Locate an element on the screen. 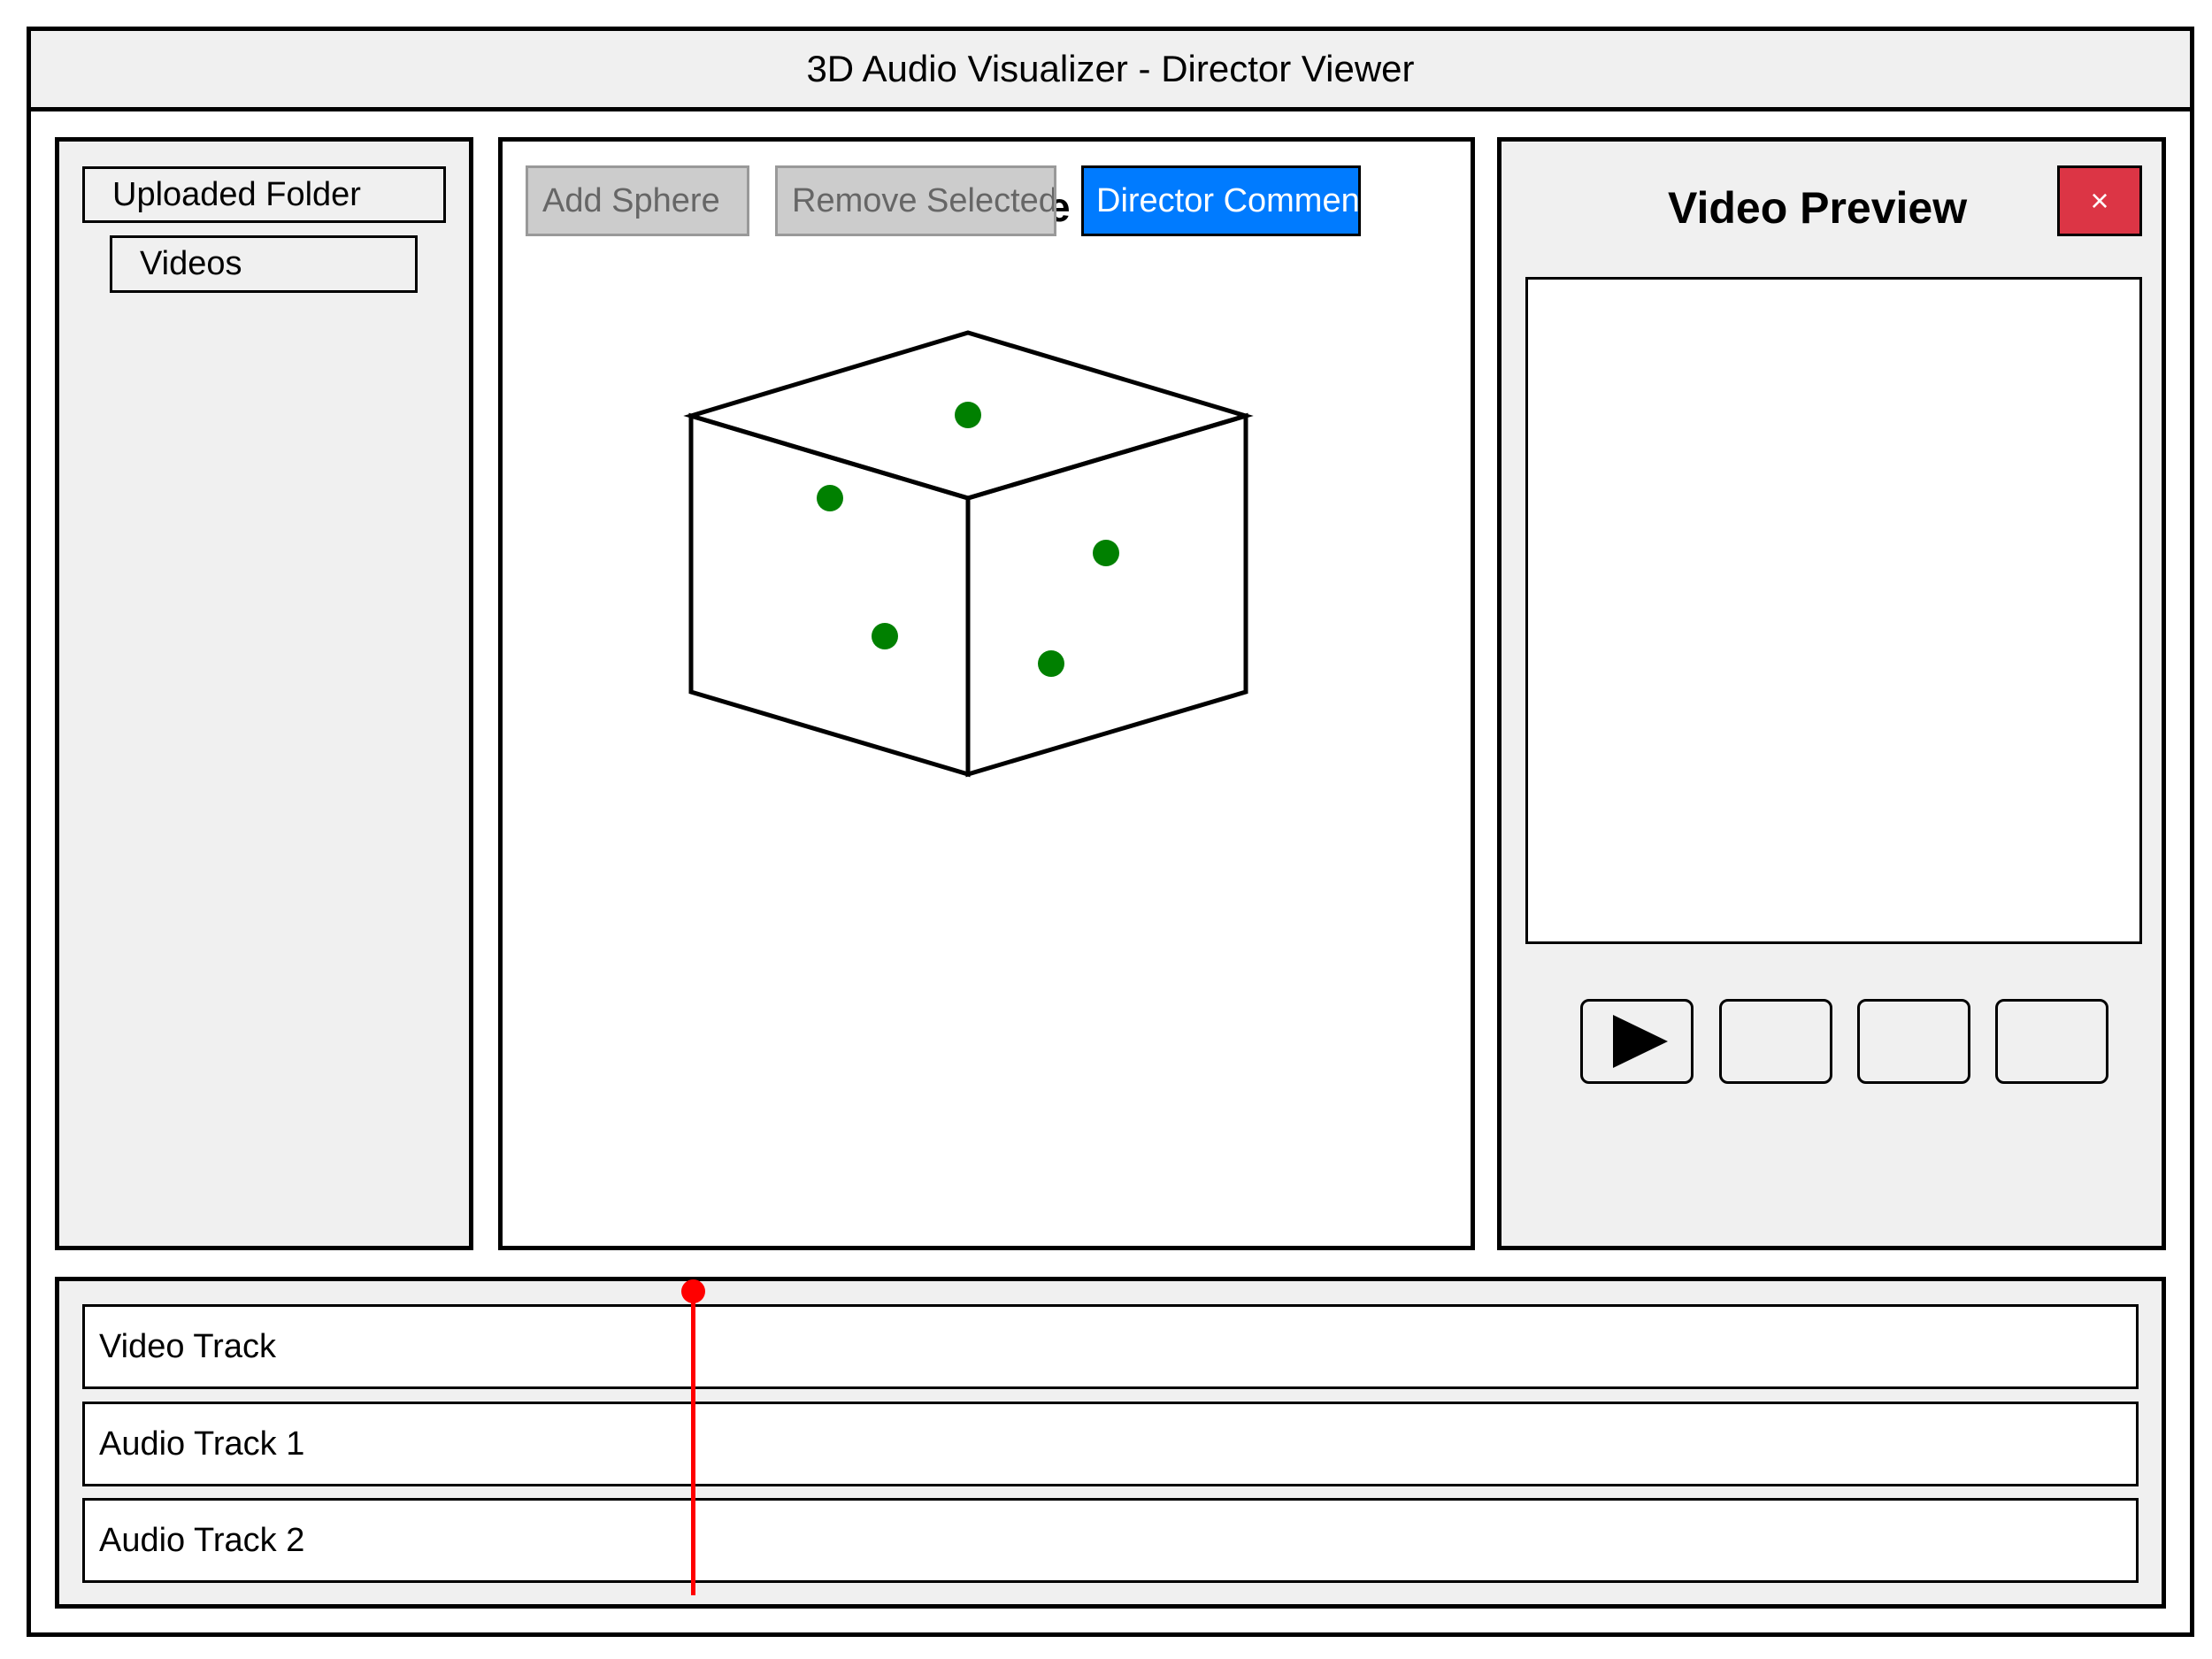 The height and width of the screenshot is (1659, 2212). playhead-line is located at coordinates (693, 1443).